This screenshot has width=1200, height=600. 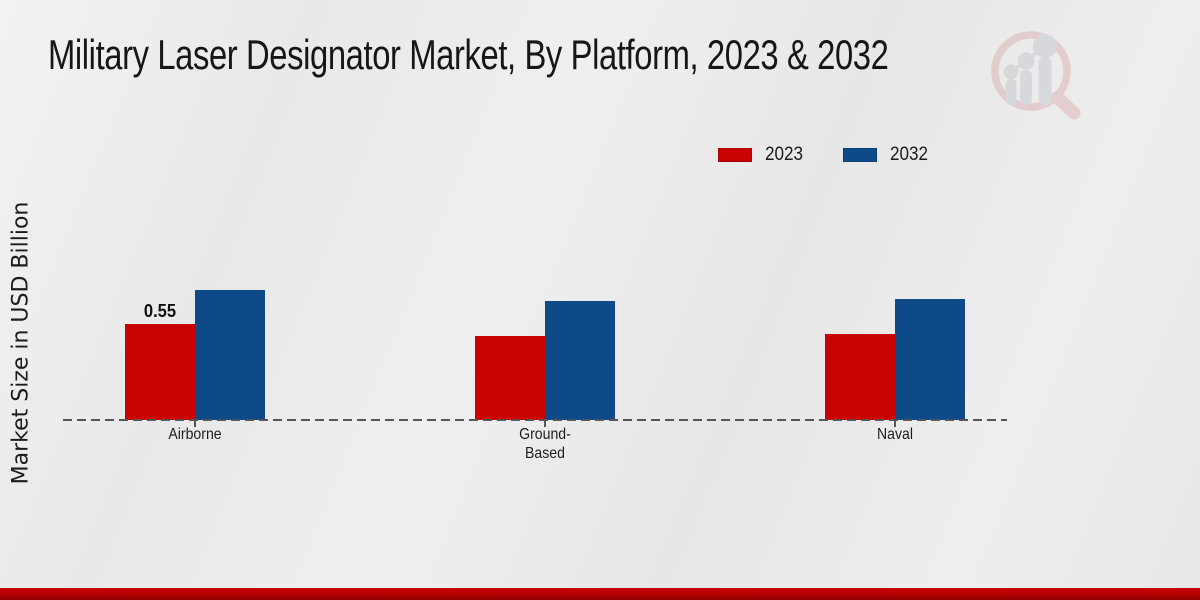 What do you see at coordinates (195, 423) in the screenshot?
I see `x-axis-tick-airborne` at bounding box center [195, 423].